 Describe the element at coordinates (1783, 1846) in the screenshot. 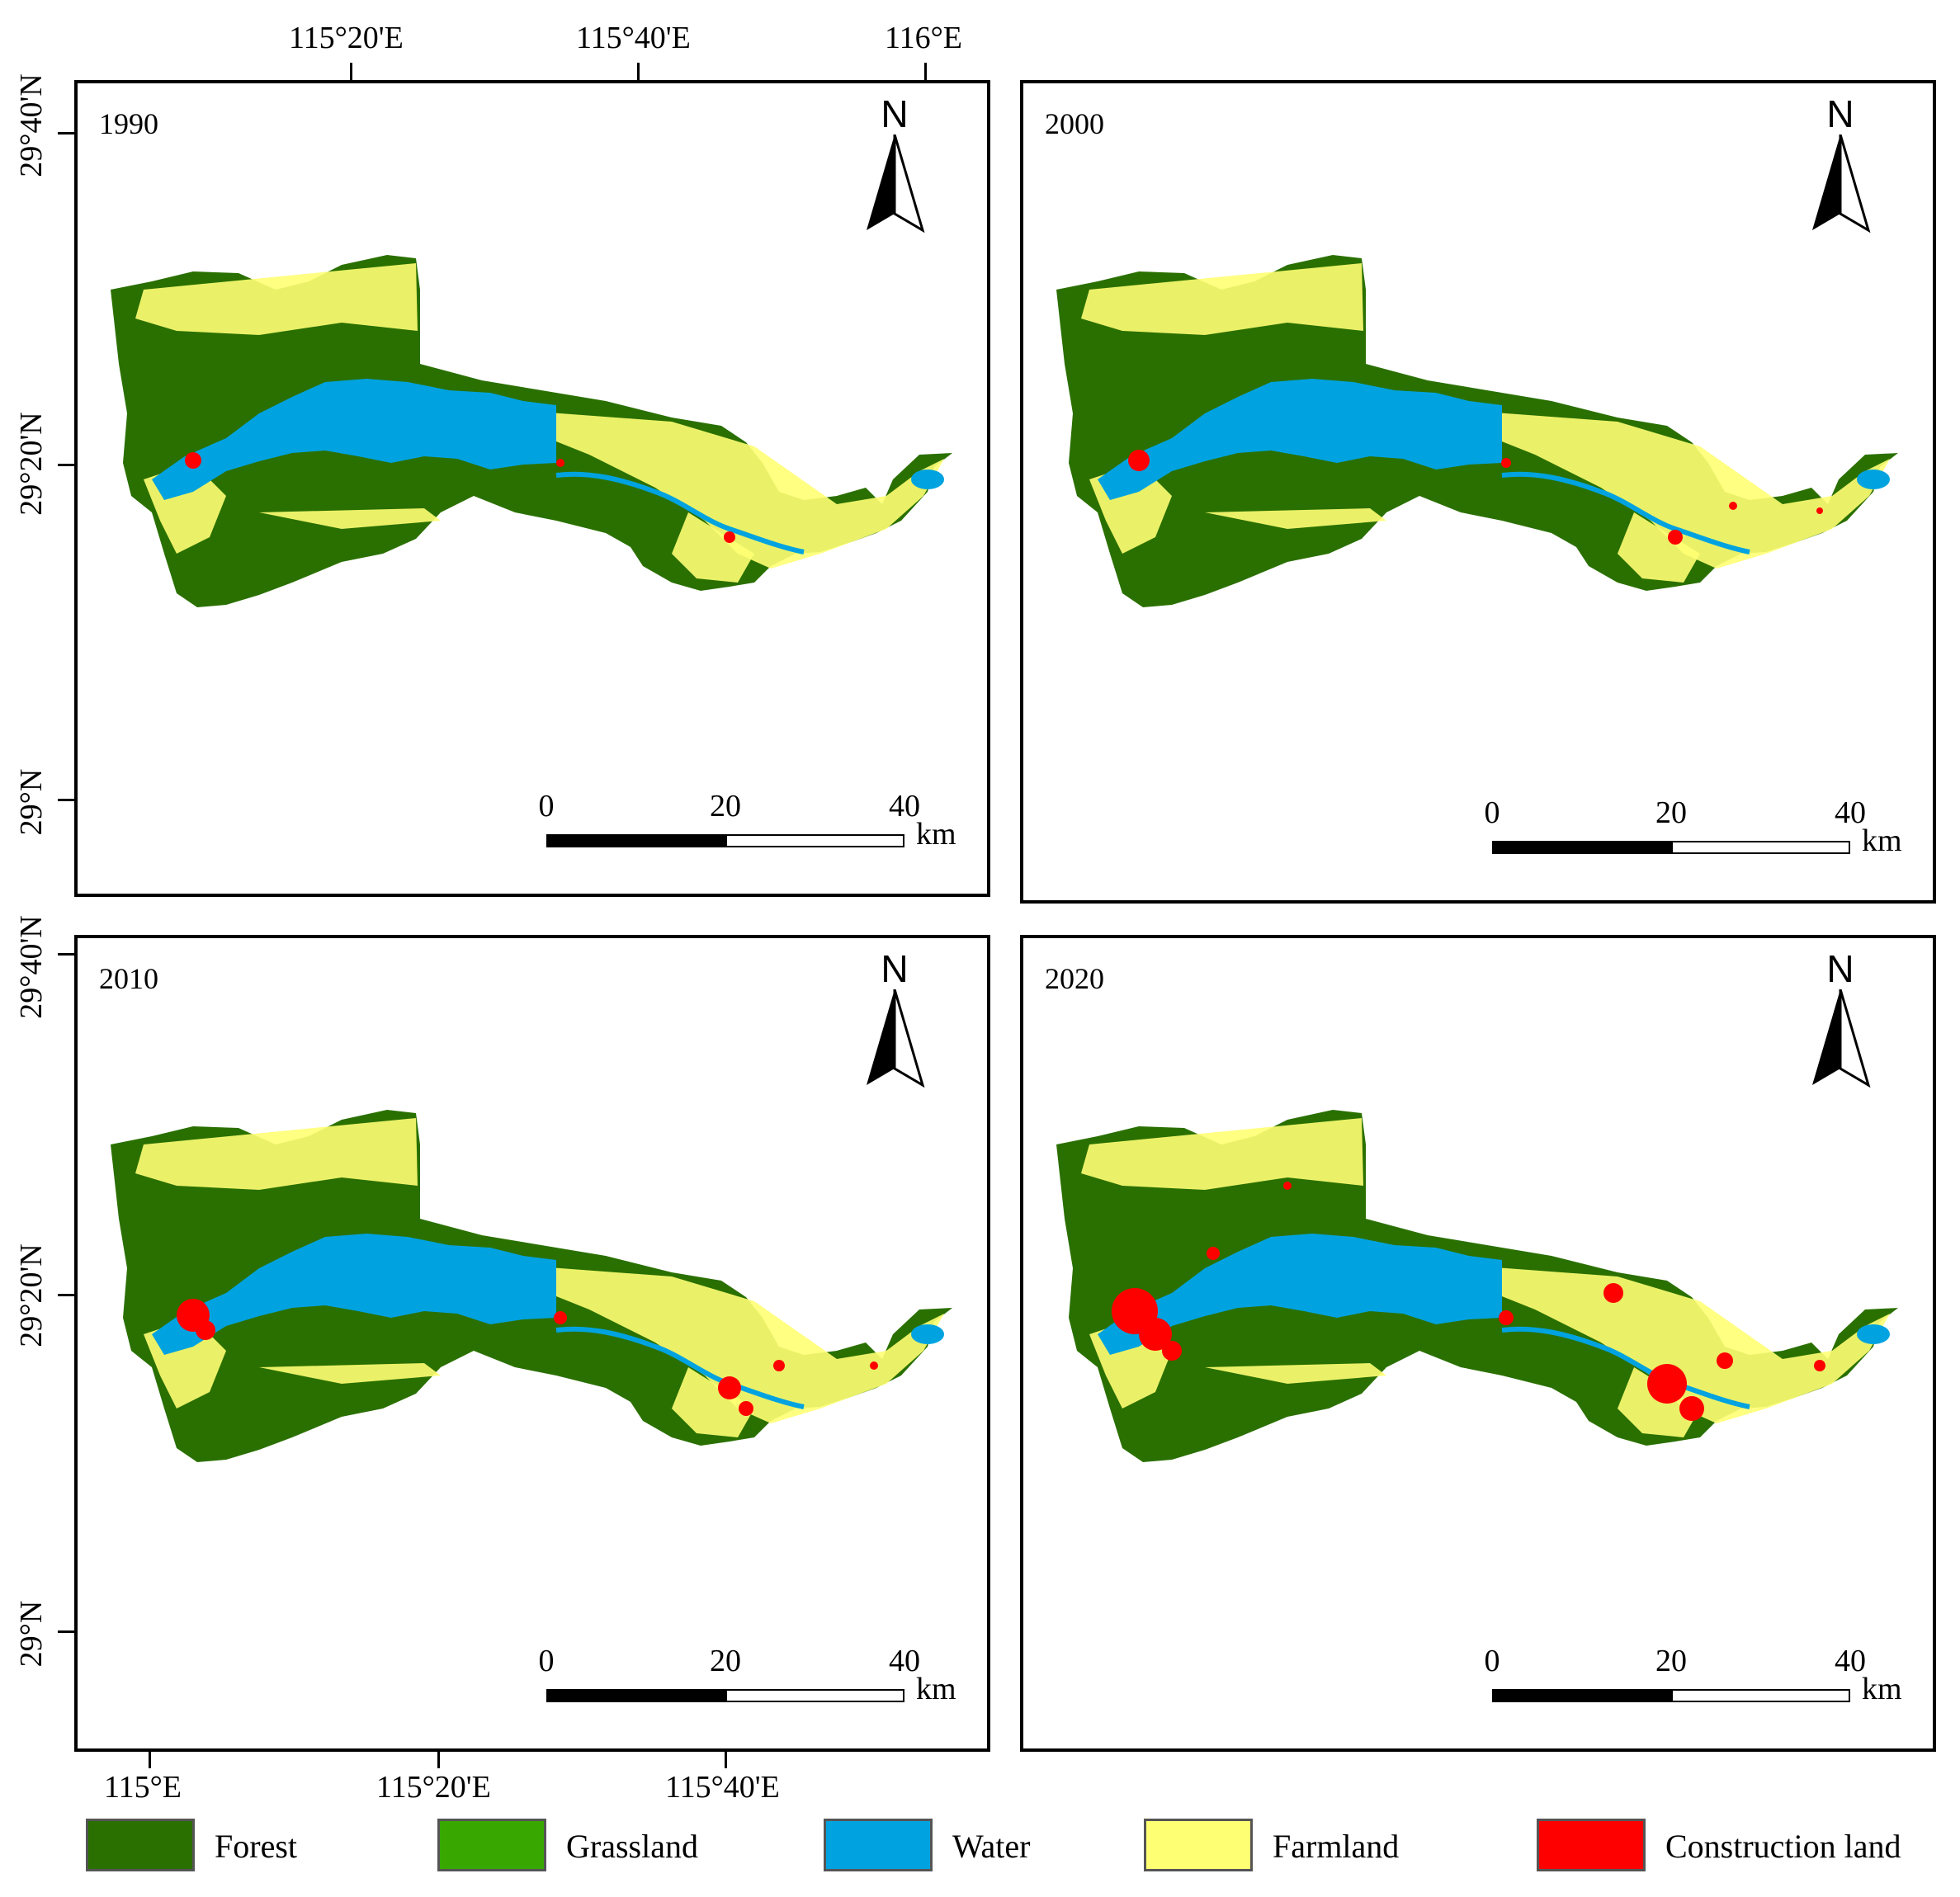

I see `legend-label: Construction land` at that location.